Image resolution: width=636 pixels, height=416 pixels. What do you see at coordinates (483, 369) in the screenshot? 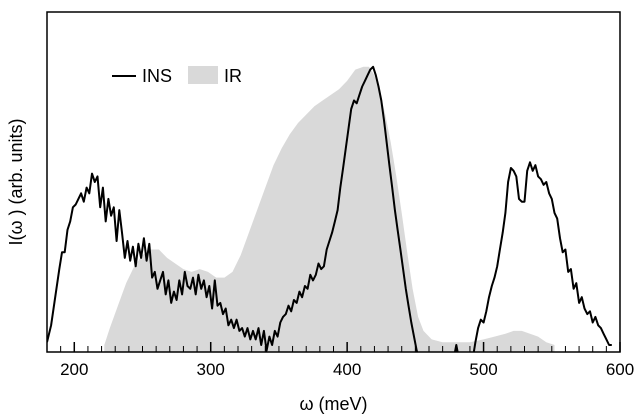
I see `x-tick-label: 500` at bounding box center [483, 369].